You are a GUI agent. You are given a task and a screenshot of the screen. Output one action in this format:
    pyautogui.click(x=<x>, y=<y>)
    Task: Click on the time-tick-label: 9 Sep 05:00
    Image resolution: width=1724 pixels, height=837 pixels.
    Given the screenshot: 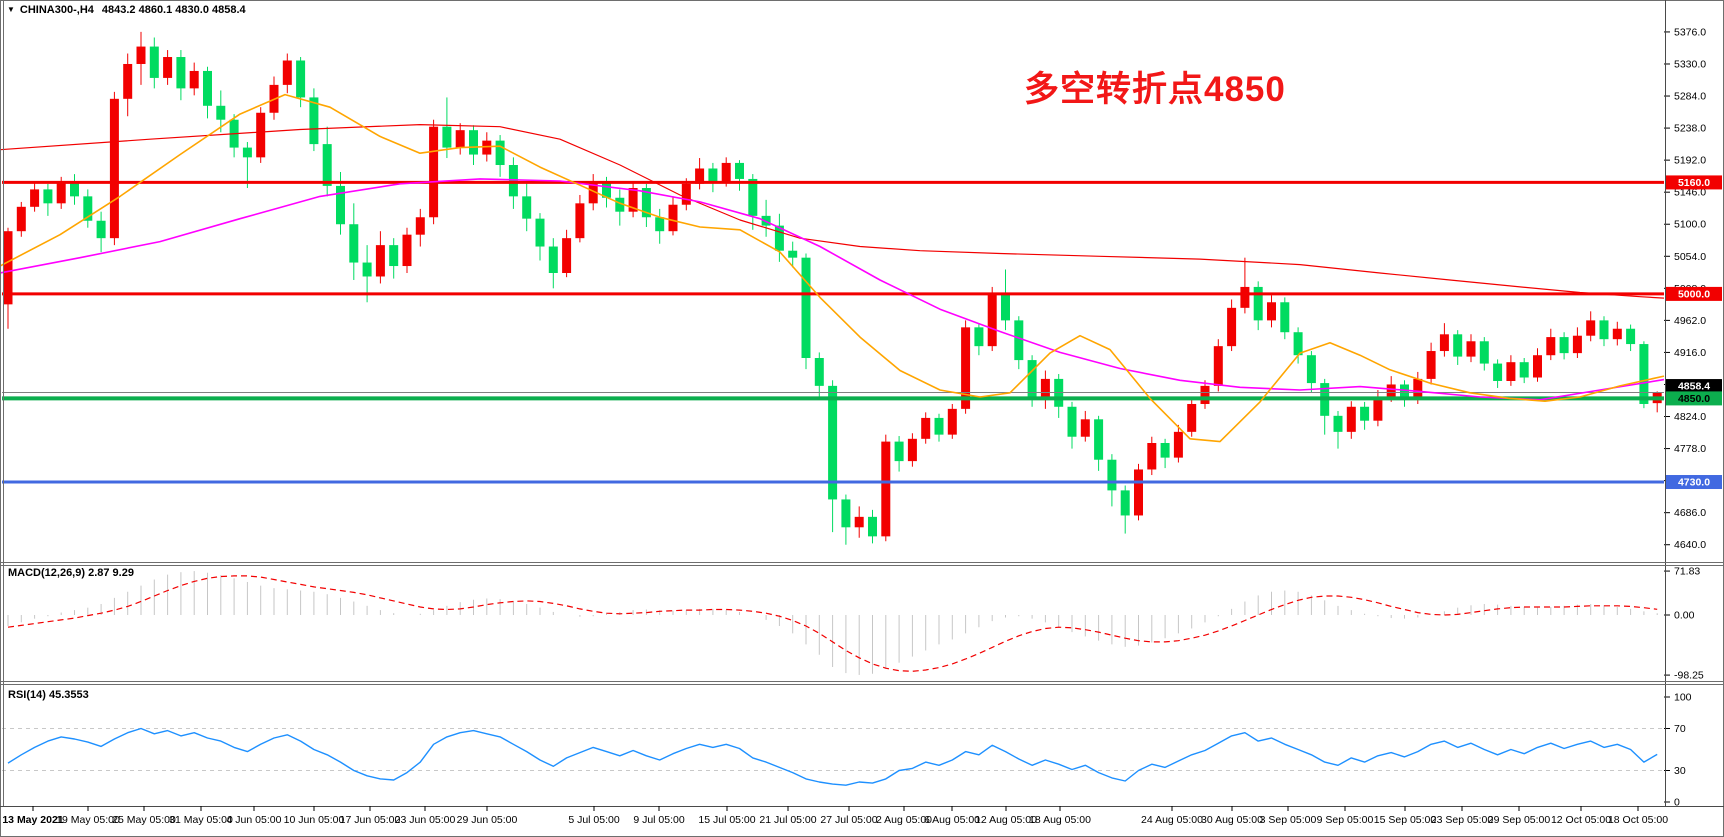 What is the action you would take?
    pyautogui.click(x=1345, y=820)
    